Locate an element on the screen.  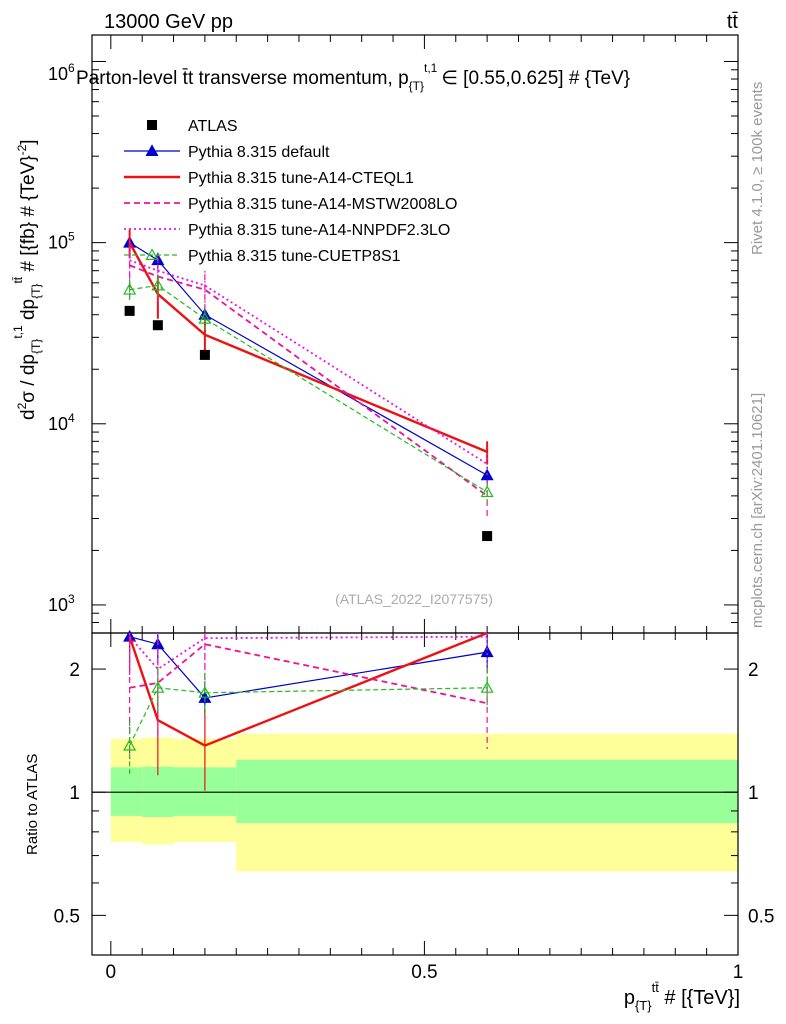
main-y-tick-label: 10⁴ is located at coordinates (61, 422).